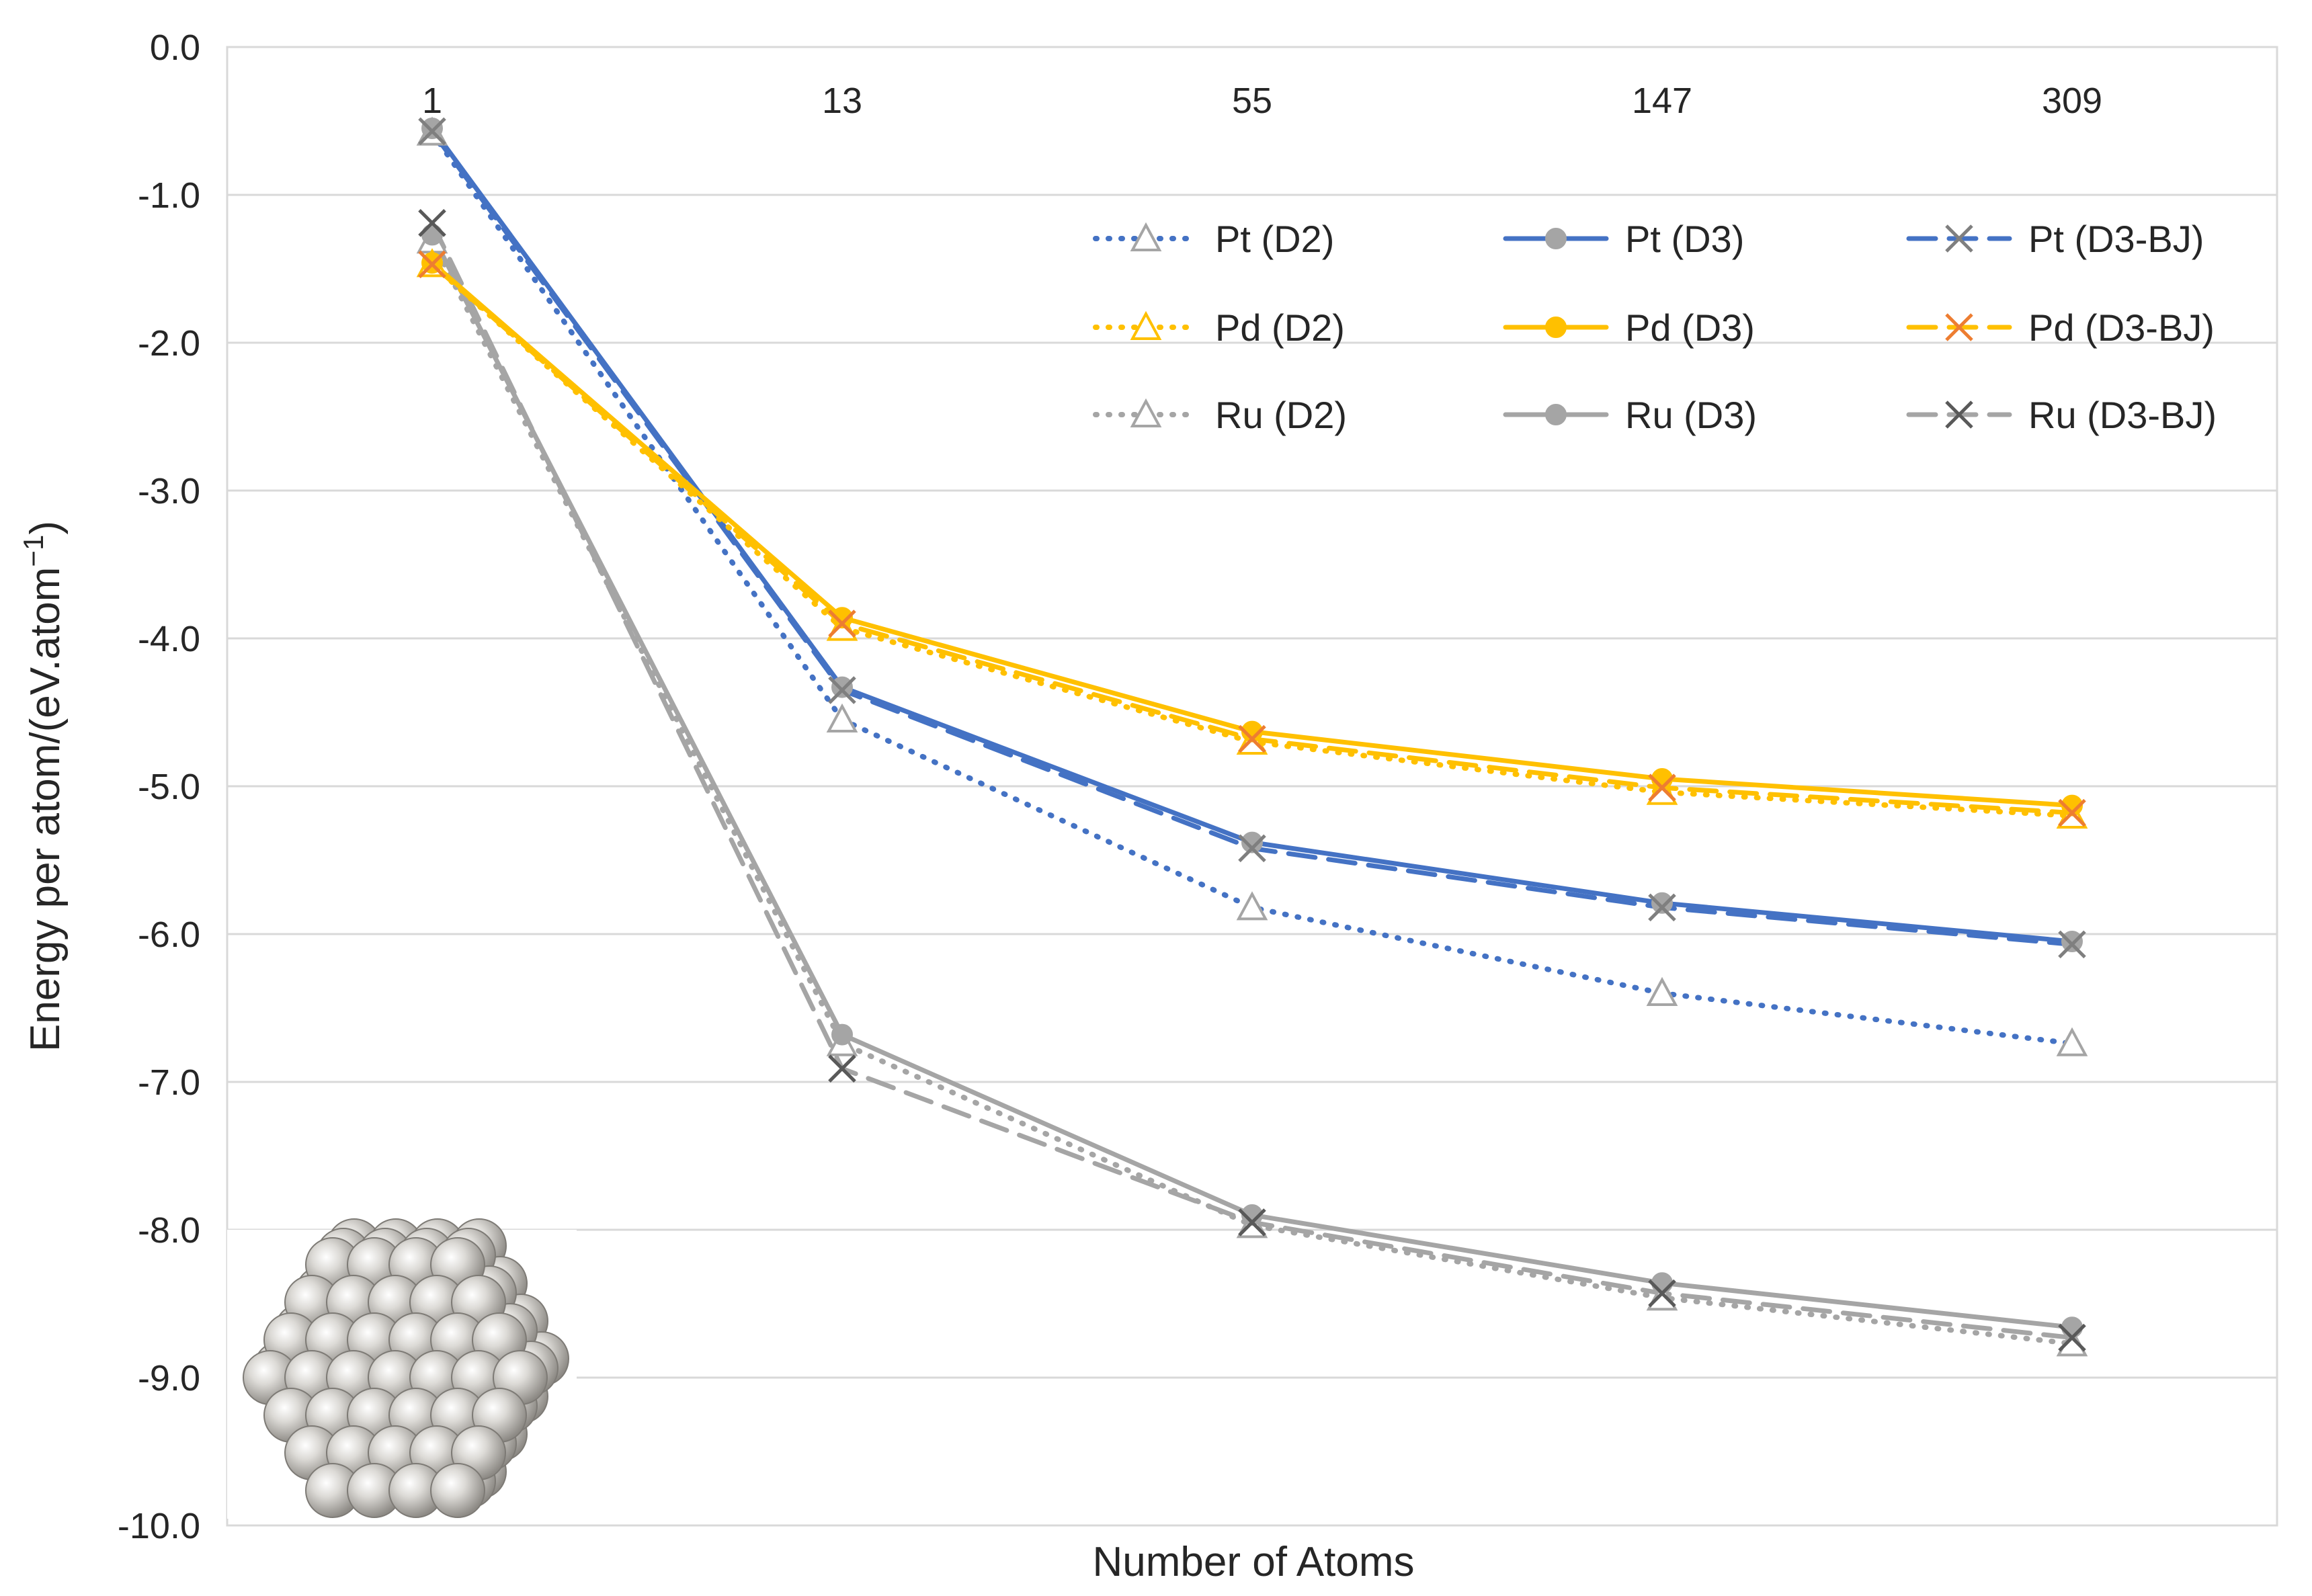  What do you see at coordinates (2116, 239) in the screenshot?
I see `legend-label: Pt (D3-BJ)` at bounding box center [2116, 239].